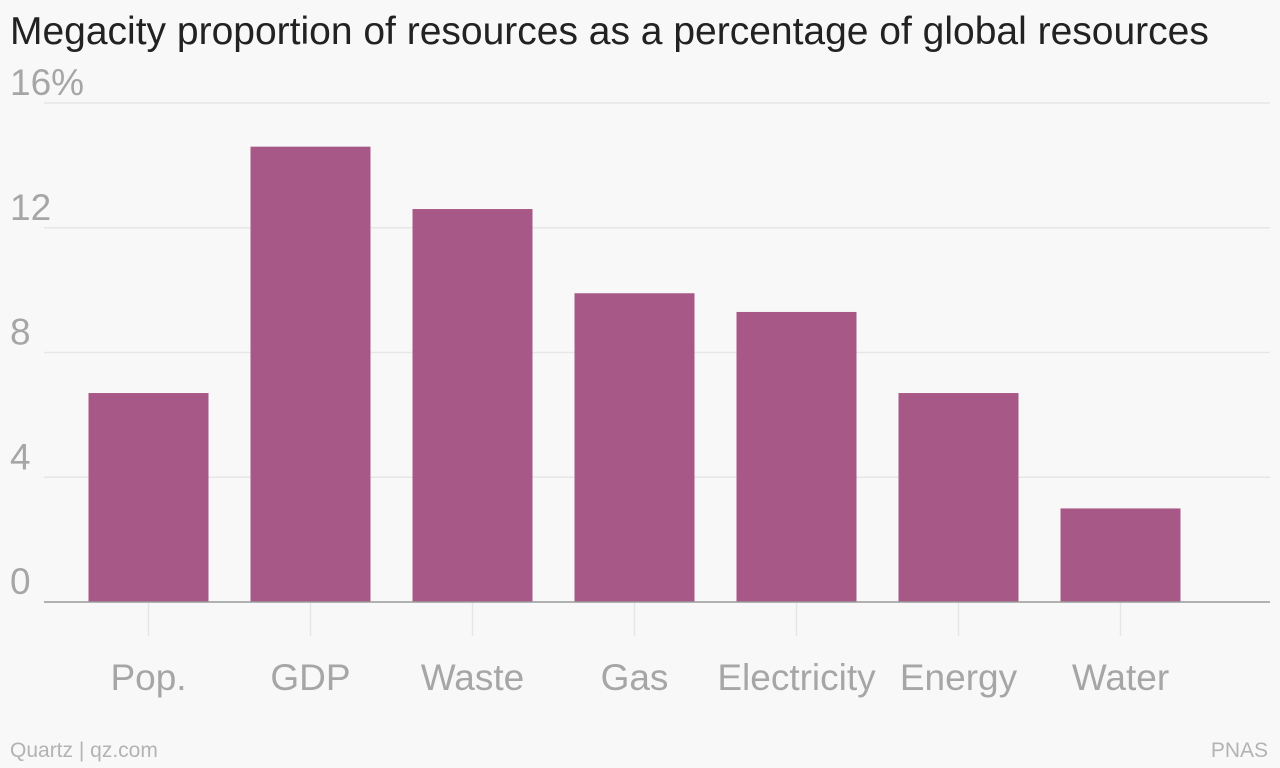  I want to click on footer-credit: Quartz | qz.com, so click(84, 750).